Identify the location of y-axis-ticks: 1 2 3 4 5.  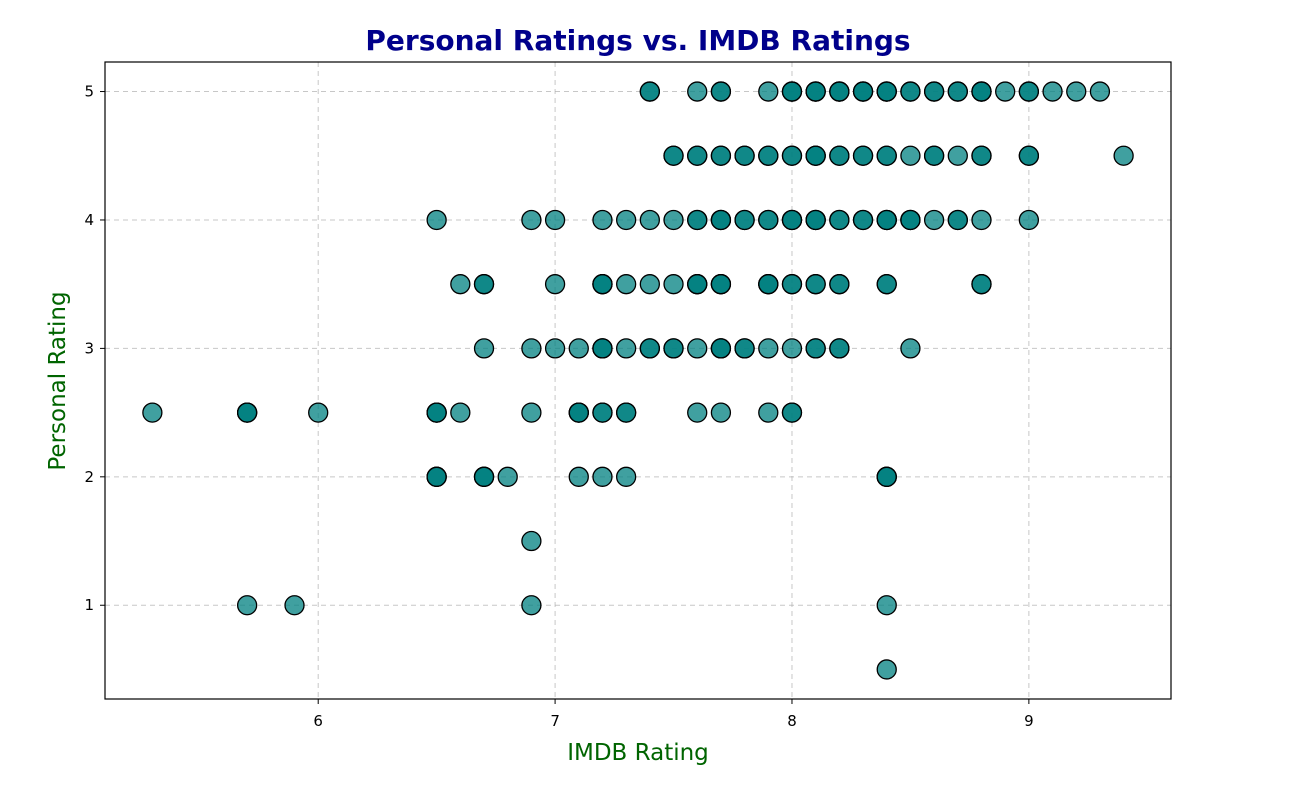
(94, 348).